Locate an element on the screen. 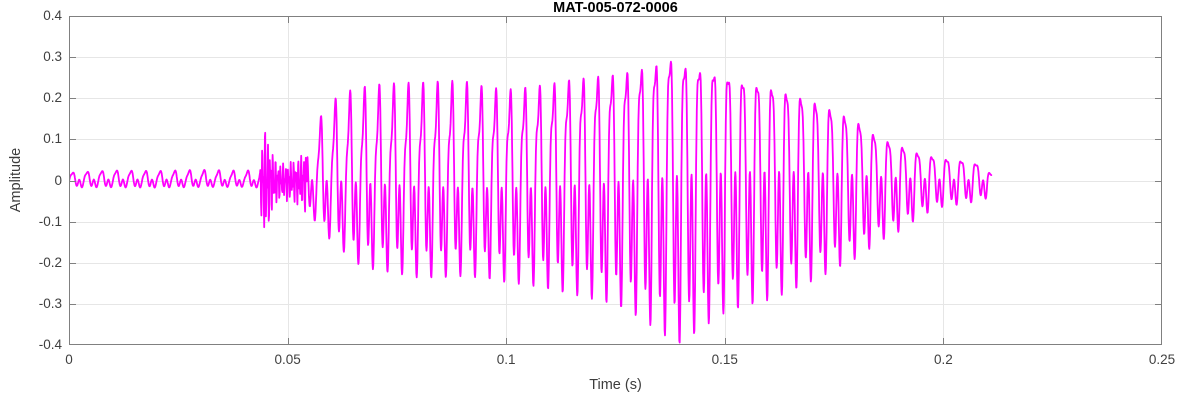  y-tick-label: 0.4 is located at coordinates (52, 15).